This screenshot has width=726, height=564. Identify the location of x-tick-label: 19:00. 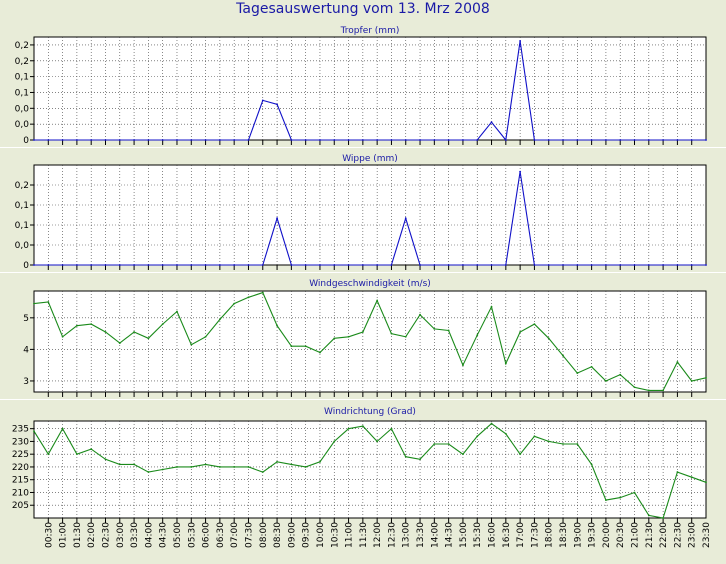
(578, 535).